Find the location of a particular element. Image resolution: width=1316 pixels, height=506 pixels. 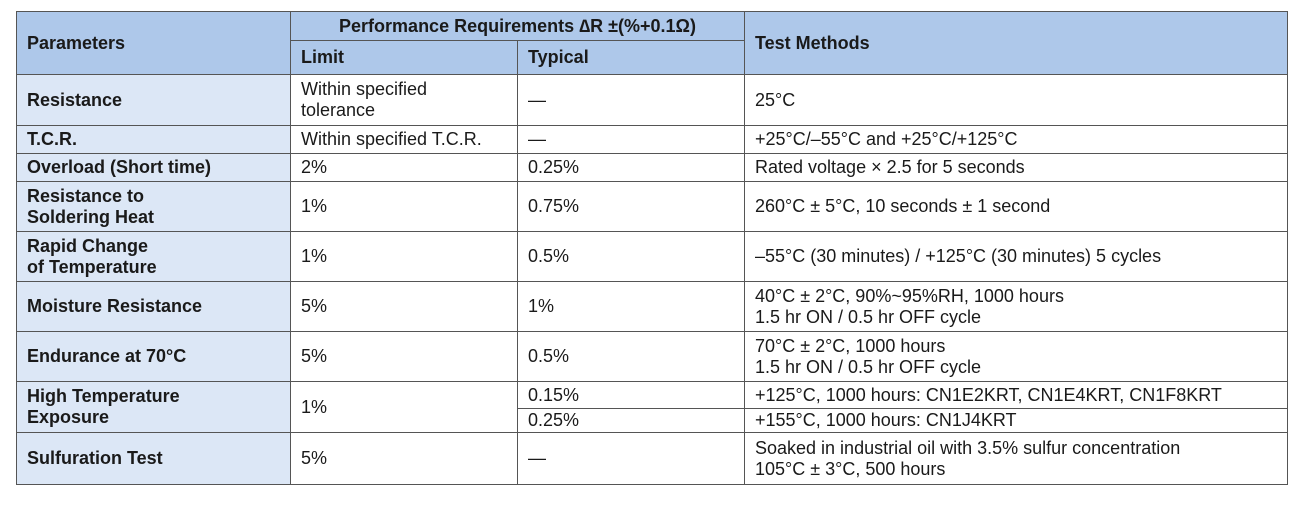

param-cell: T.C.R. is located at coordinates (153, 139).